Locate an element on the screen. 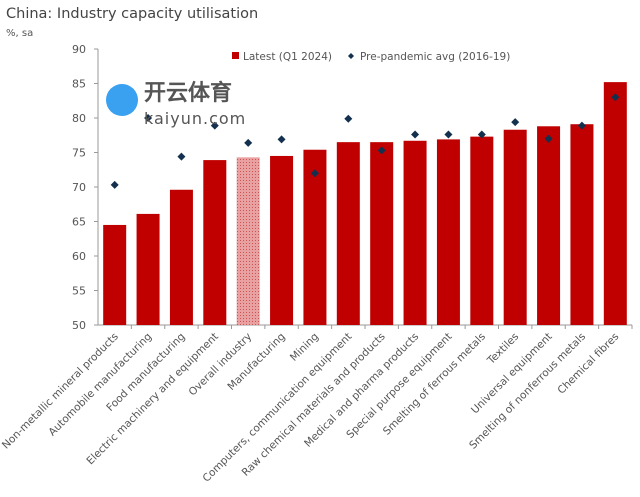 The image size is (640, 497). x-tick-label: Non-metallic mineral products is located at coordinates (60, 391).